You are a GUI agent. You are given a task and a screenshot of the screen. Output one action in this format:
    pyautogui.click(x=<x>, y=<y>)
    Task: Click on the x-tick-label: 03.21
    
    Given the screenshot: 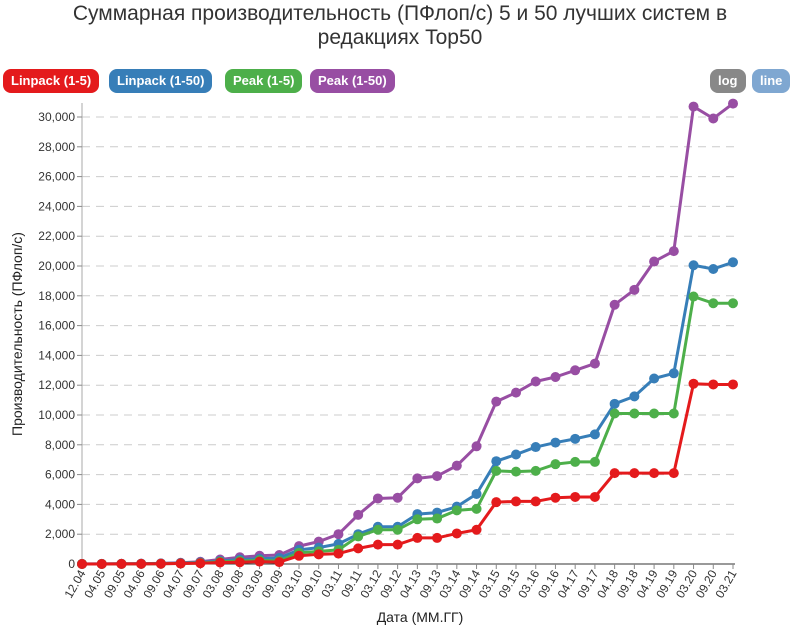 What is the action you would take?
    pyautogui.click(x=725, y=583)
    